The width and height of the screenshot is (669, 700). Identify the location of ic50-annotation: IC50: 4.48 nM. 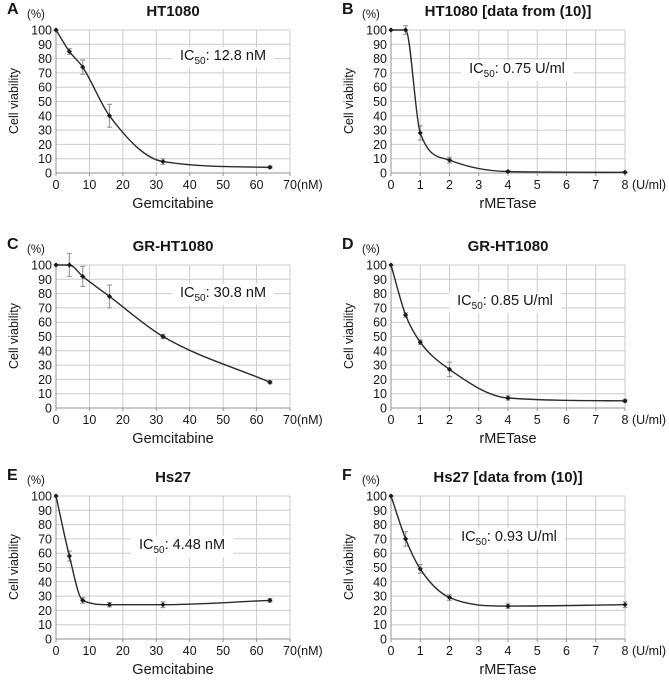
(182, 546).